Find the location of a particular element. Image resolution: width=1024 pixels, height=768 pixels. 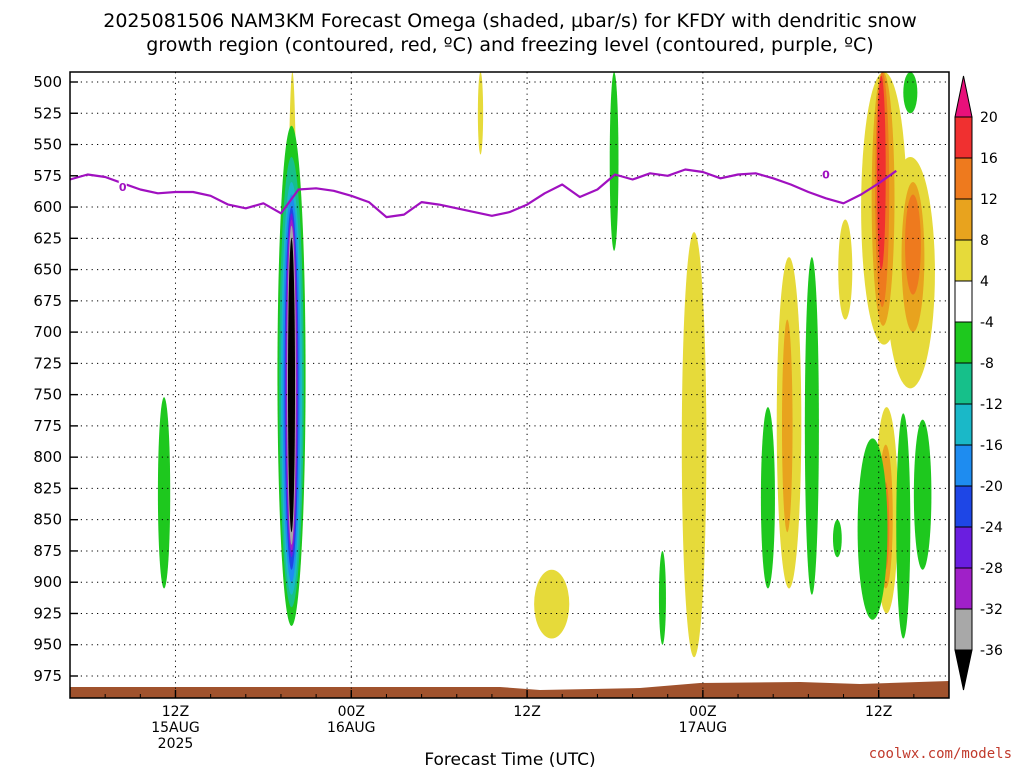

freezing-level-label-0: 0 is located at coordinates (123, 187).